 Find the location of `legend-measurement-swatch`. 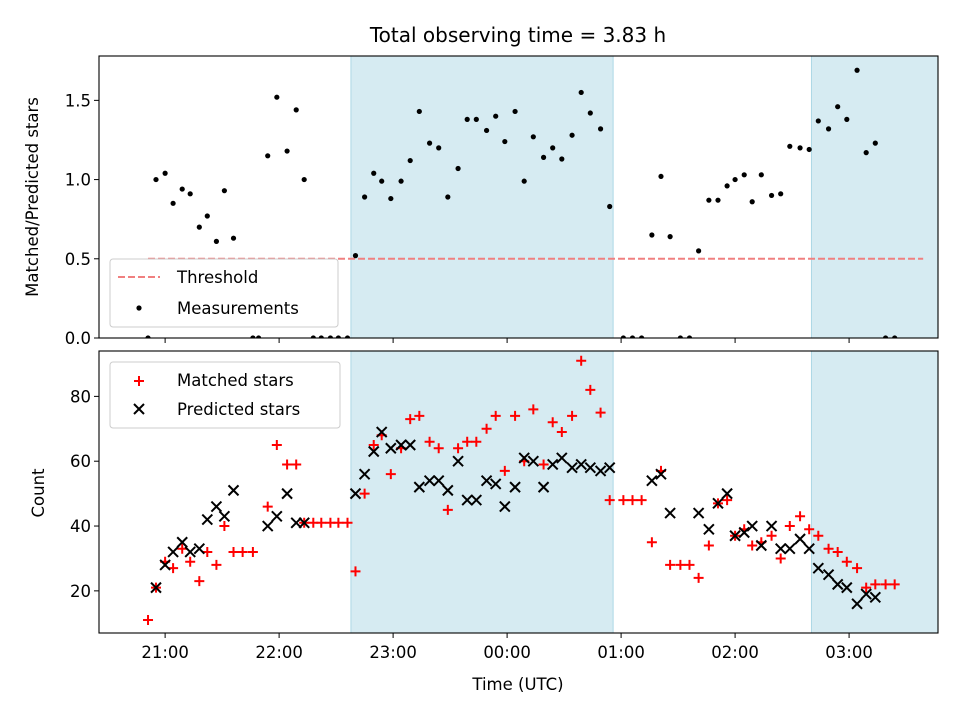

legend-measurement-swatch is located at coordinates (139, 308).